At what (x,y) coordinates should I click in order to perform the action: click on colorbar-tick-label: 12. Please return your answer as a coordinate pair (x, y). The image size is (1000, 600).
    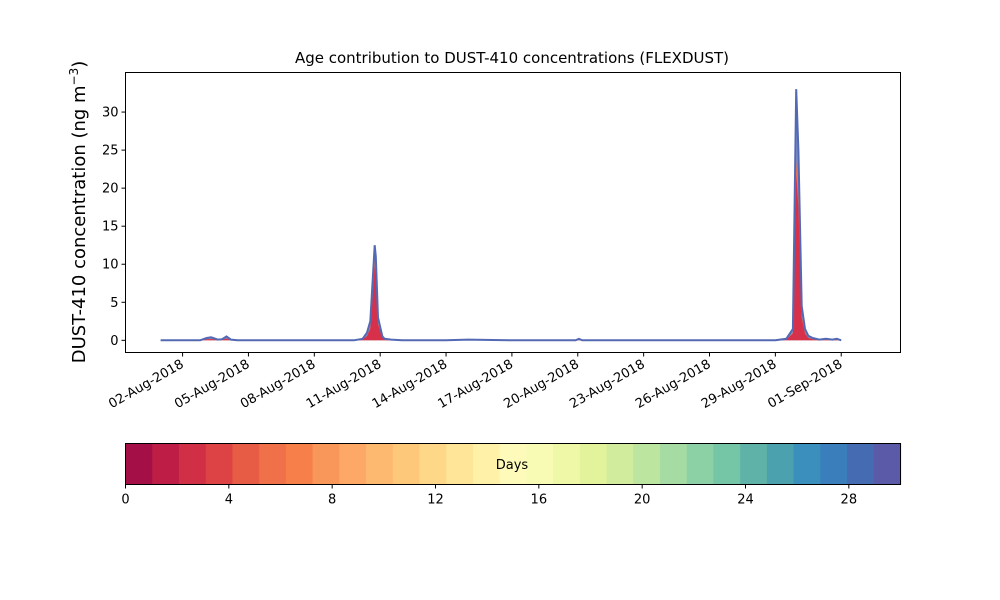
    Looking at the image, I should click on (435, 500).